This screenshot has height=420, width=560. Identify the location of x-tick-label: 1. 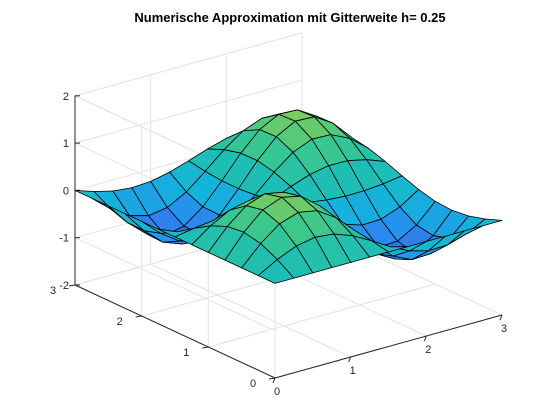
(353, 371).